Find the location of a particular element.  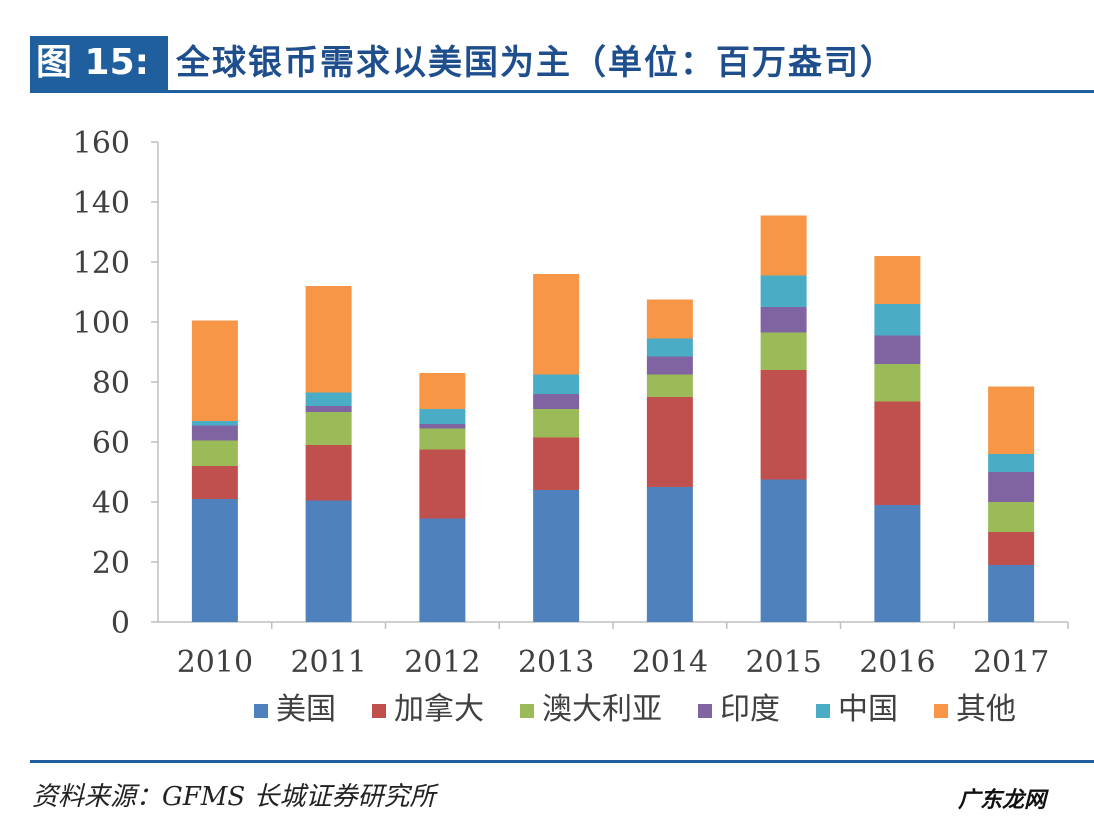

y-axis: 0 20 40 60 80 100 120 140 160 is located at coordinates (116, 383).